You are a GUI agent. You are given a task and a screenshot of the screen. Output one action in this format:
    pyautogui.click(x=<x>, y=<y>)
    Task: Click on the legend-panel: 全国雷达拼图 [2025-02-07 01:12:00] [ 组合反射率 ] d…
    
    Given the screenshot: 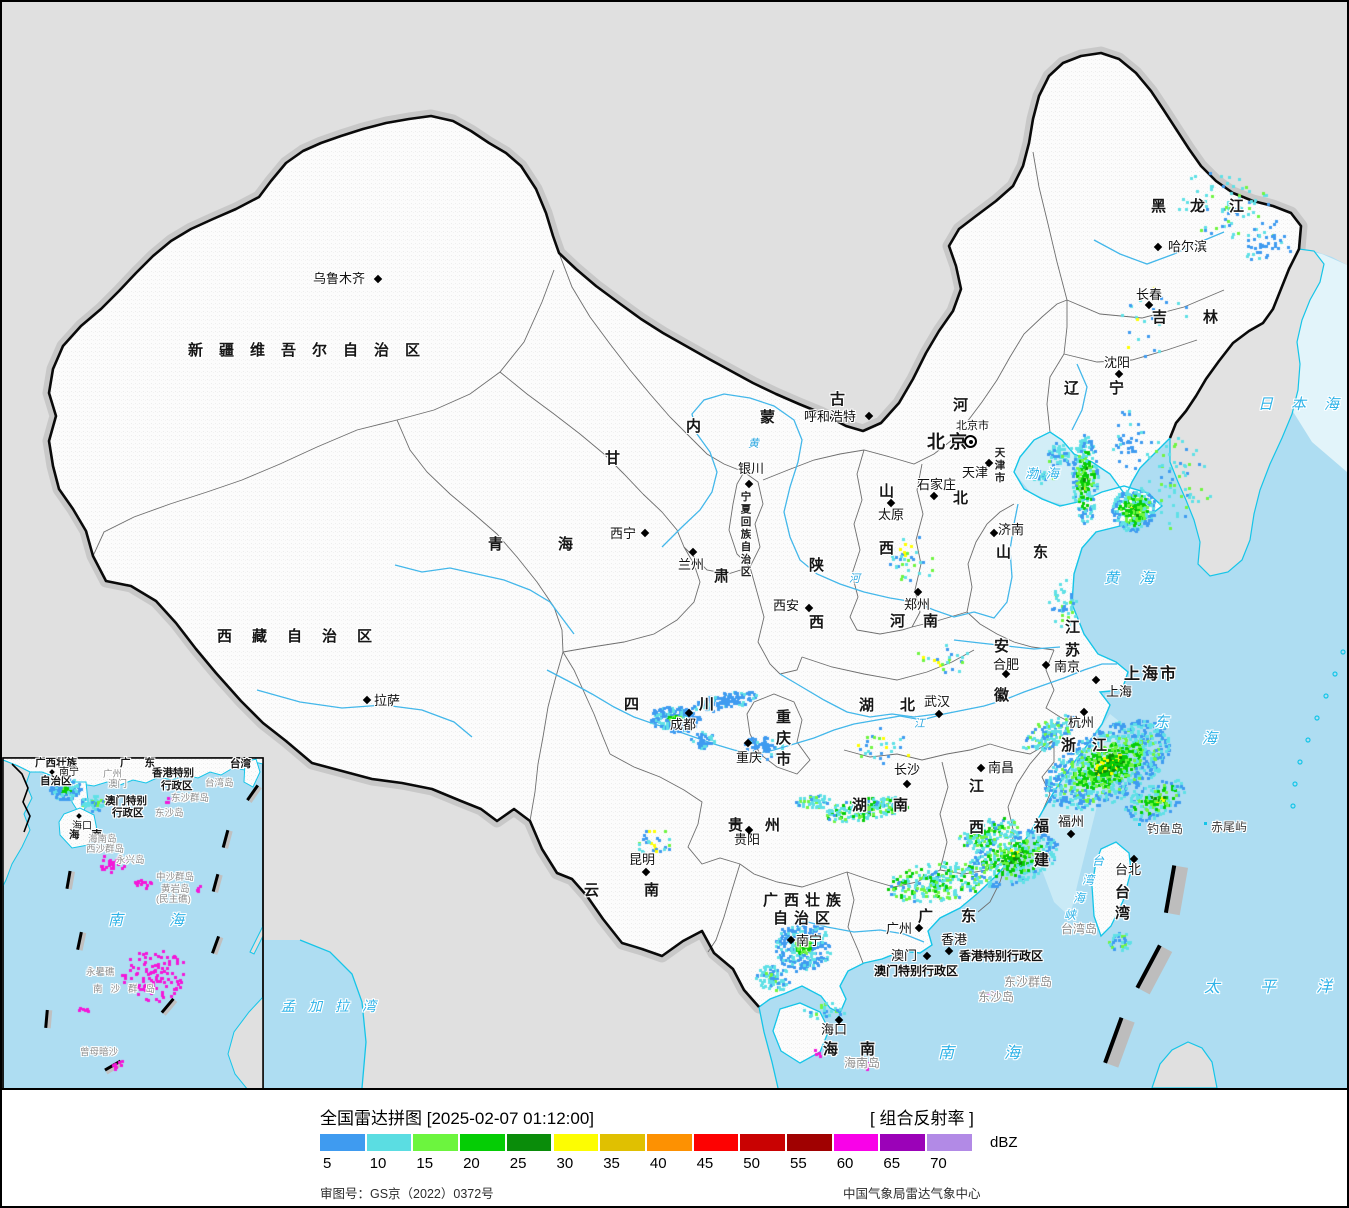 What is the action you would take?
    pyautogui.click(x=674, y=1148)
    